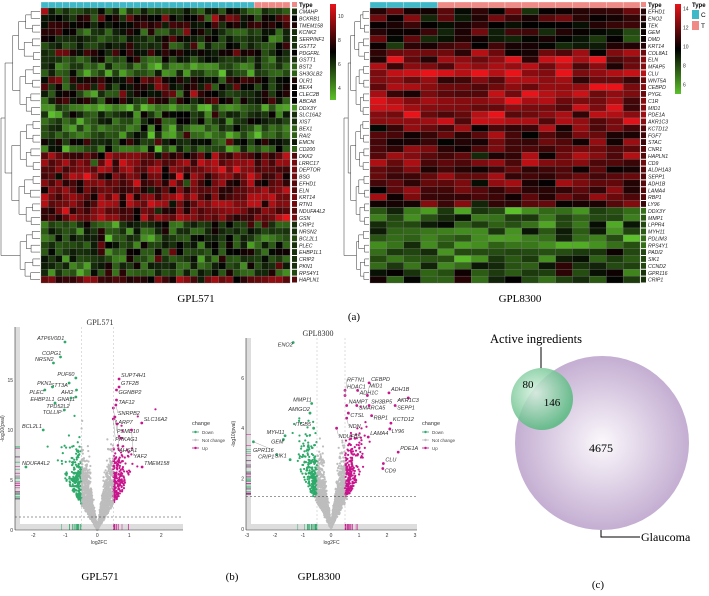 The width and height of the screenshot is (709, 596). I want to click on gene-label: BEX4, so click(305, 88).